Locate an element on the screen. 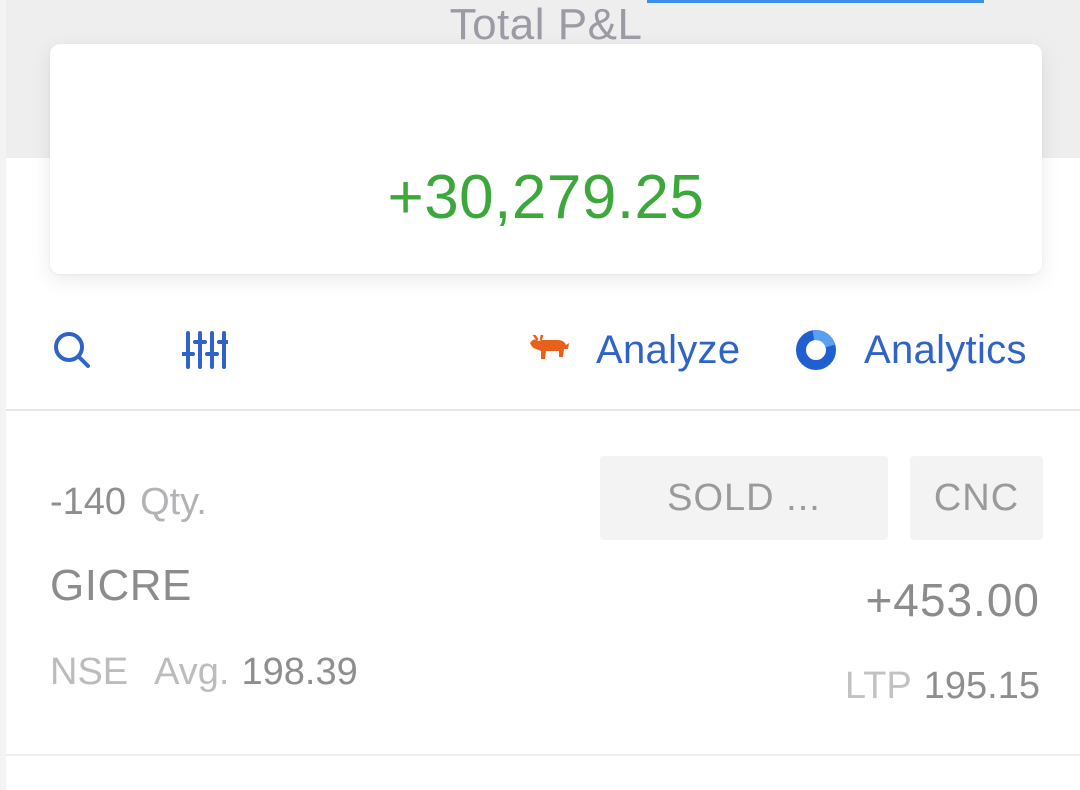 The image size is (1080, 790). toolbar-divider is located at coordinates (543, 410).